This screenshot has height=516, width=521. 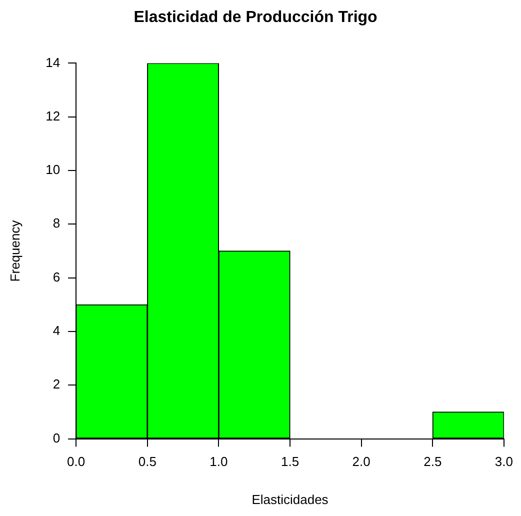 I want to click on x-tick-label: 1.0, so click(x=219, y=462).